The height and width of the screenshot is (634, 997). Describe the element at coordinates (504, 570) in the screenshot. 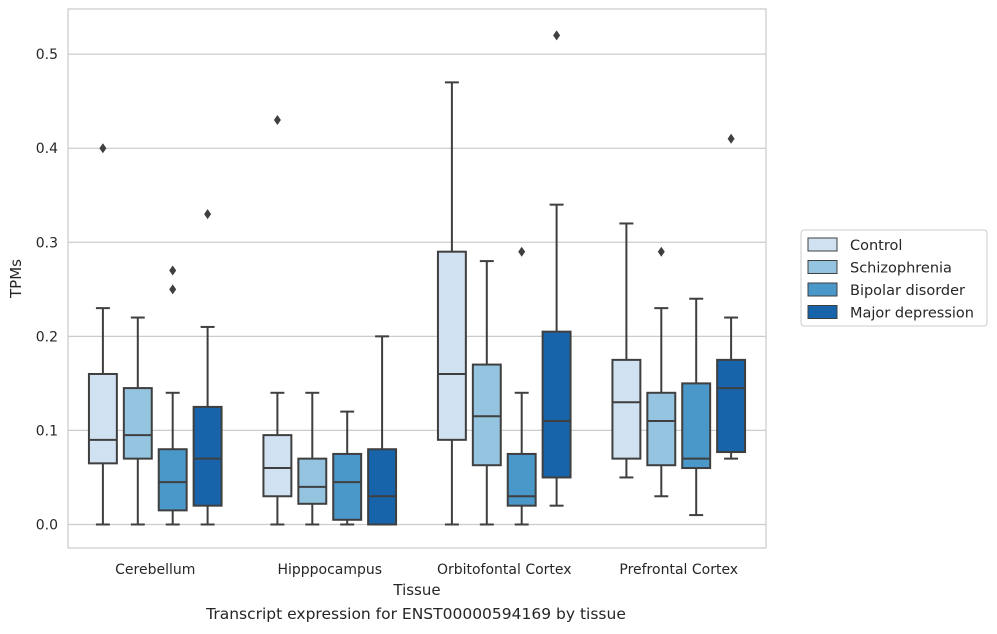

I see `x-tick-label: Orbitofontal Cortex` at that location.